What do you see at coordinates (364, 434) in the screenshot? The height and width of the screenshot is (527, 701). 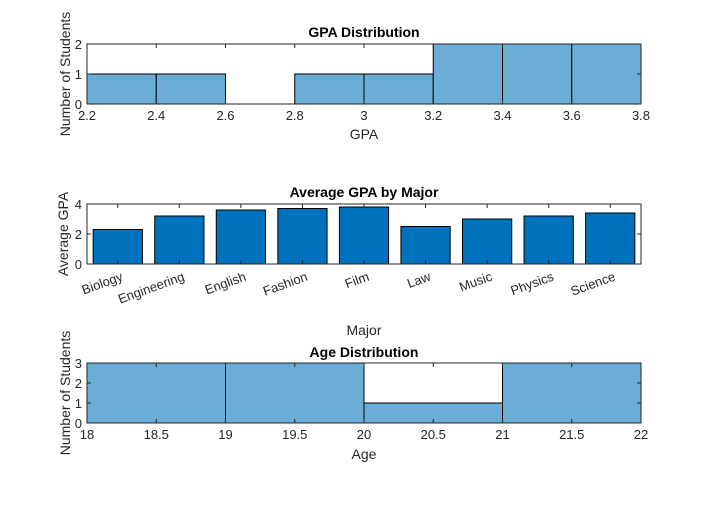 I see `x-tick-label: 20` at bounding box center [364, 434].